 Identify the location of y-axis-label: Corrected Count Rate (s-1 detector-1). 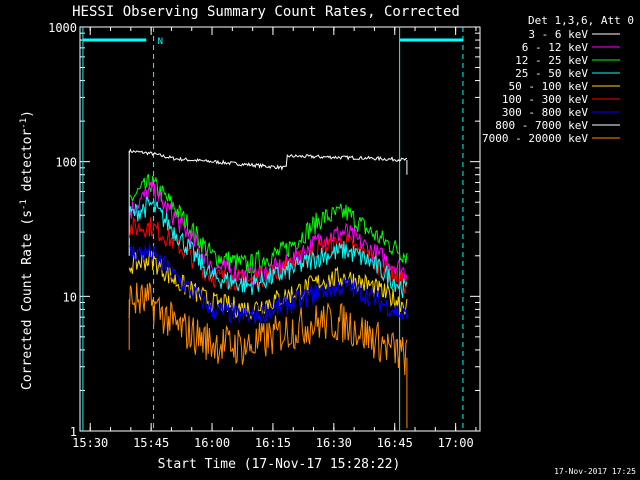
(27, 250).